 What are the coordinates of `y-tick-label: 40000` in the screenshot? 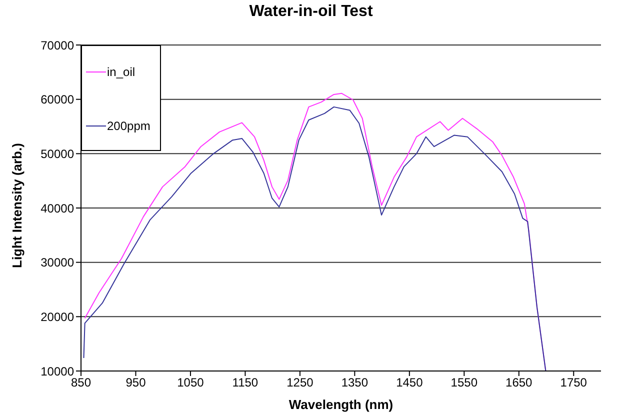 It's located at (57, 208).